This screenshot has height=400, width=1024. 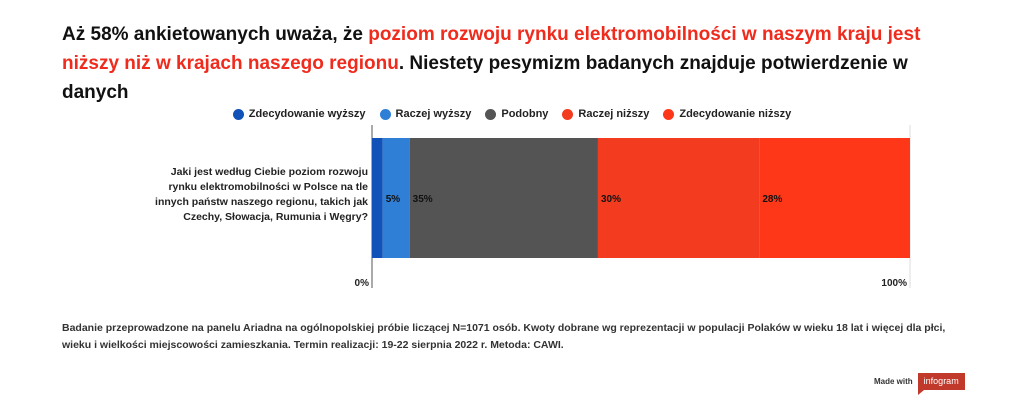 I want to click on made-with-badge: Made with infogram, so click(x=919, y=384).